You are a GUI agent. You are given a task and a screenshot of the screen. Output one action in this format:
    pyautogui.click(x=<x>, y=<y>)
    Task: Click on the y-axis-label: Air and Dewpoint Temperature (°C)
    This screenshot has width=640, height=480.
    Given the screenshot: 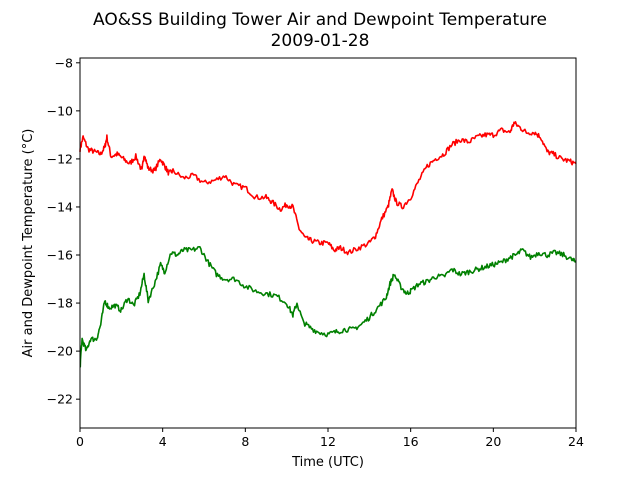 What is the action you would take?
    pyautogui.click(x=28, y=243)
    